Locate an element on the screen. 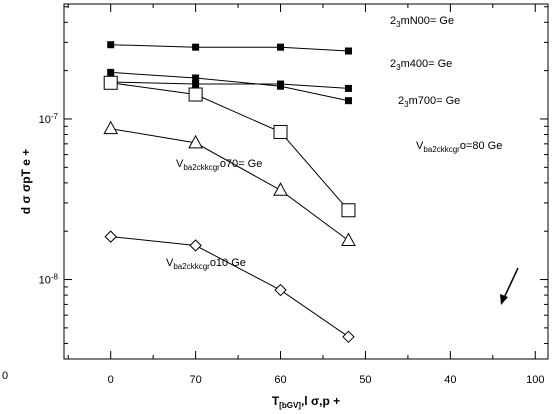 This screenshot has height=414, width=555. x-tick-label: 70 is located at coordinates (195, 380).